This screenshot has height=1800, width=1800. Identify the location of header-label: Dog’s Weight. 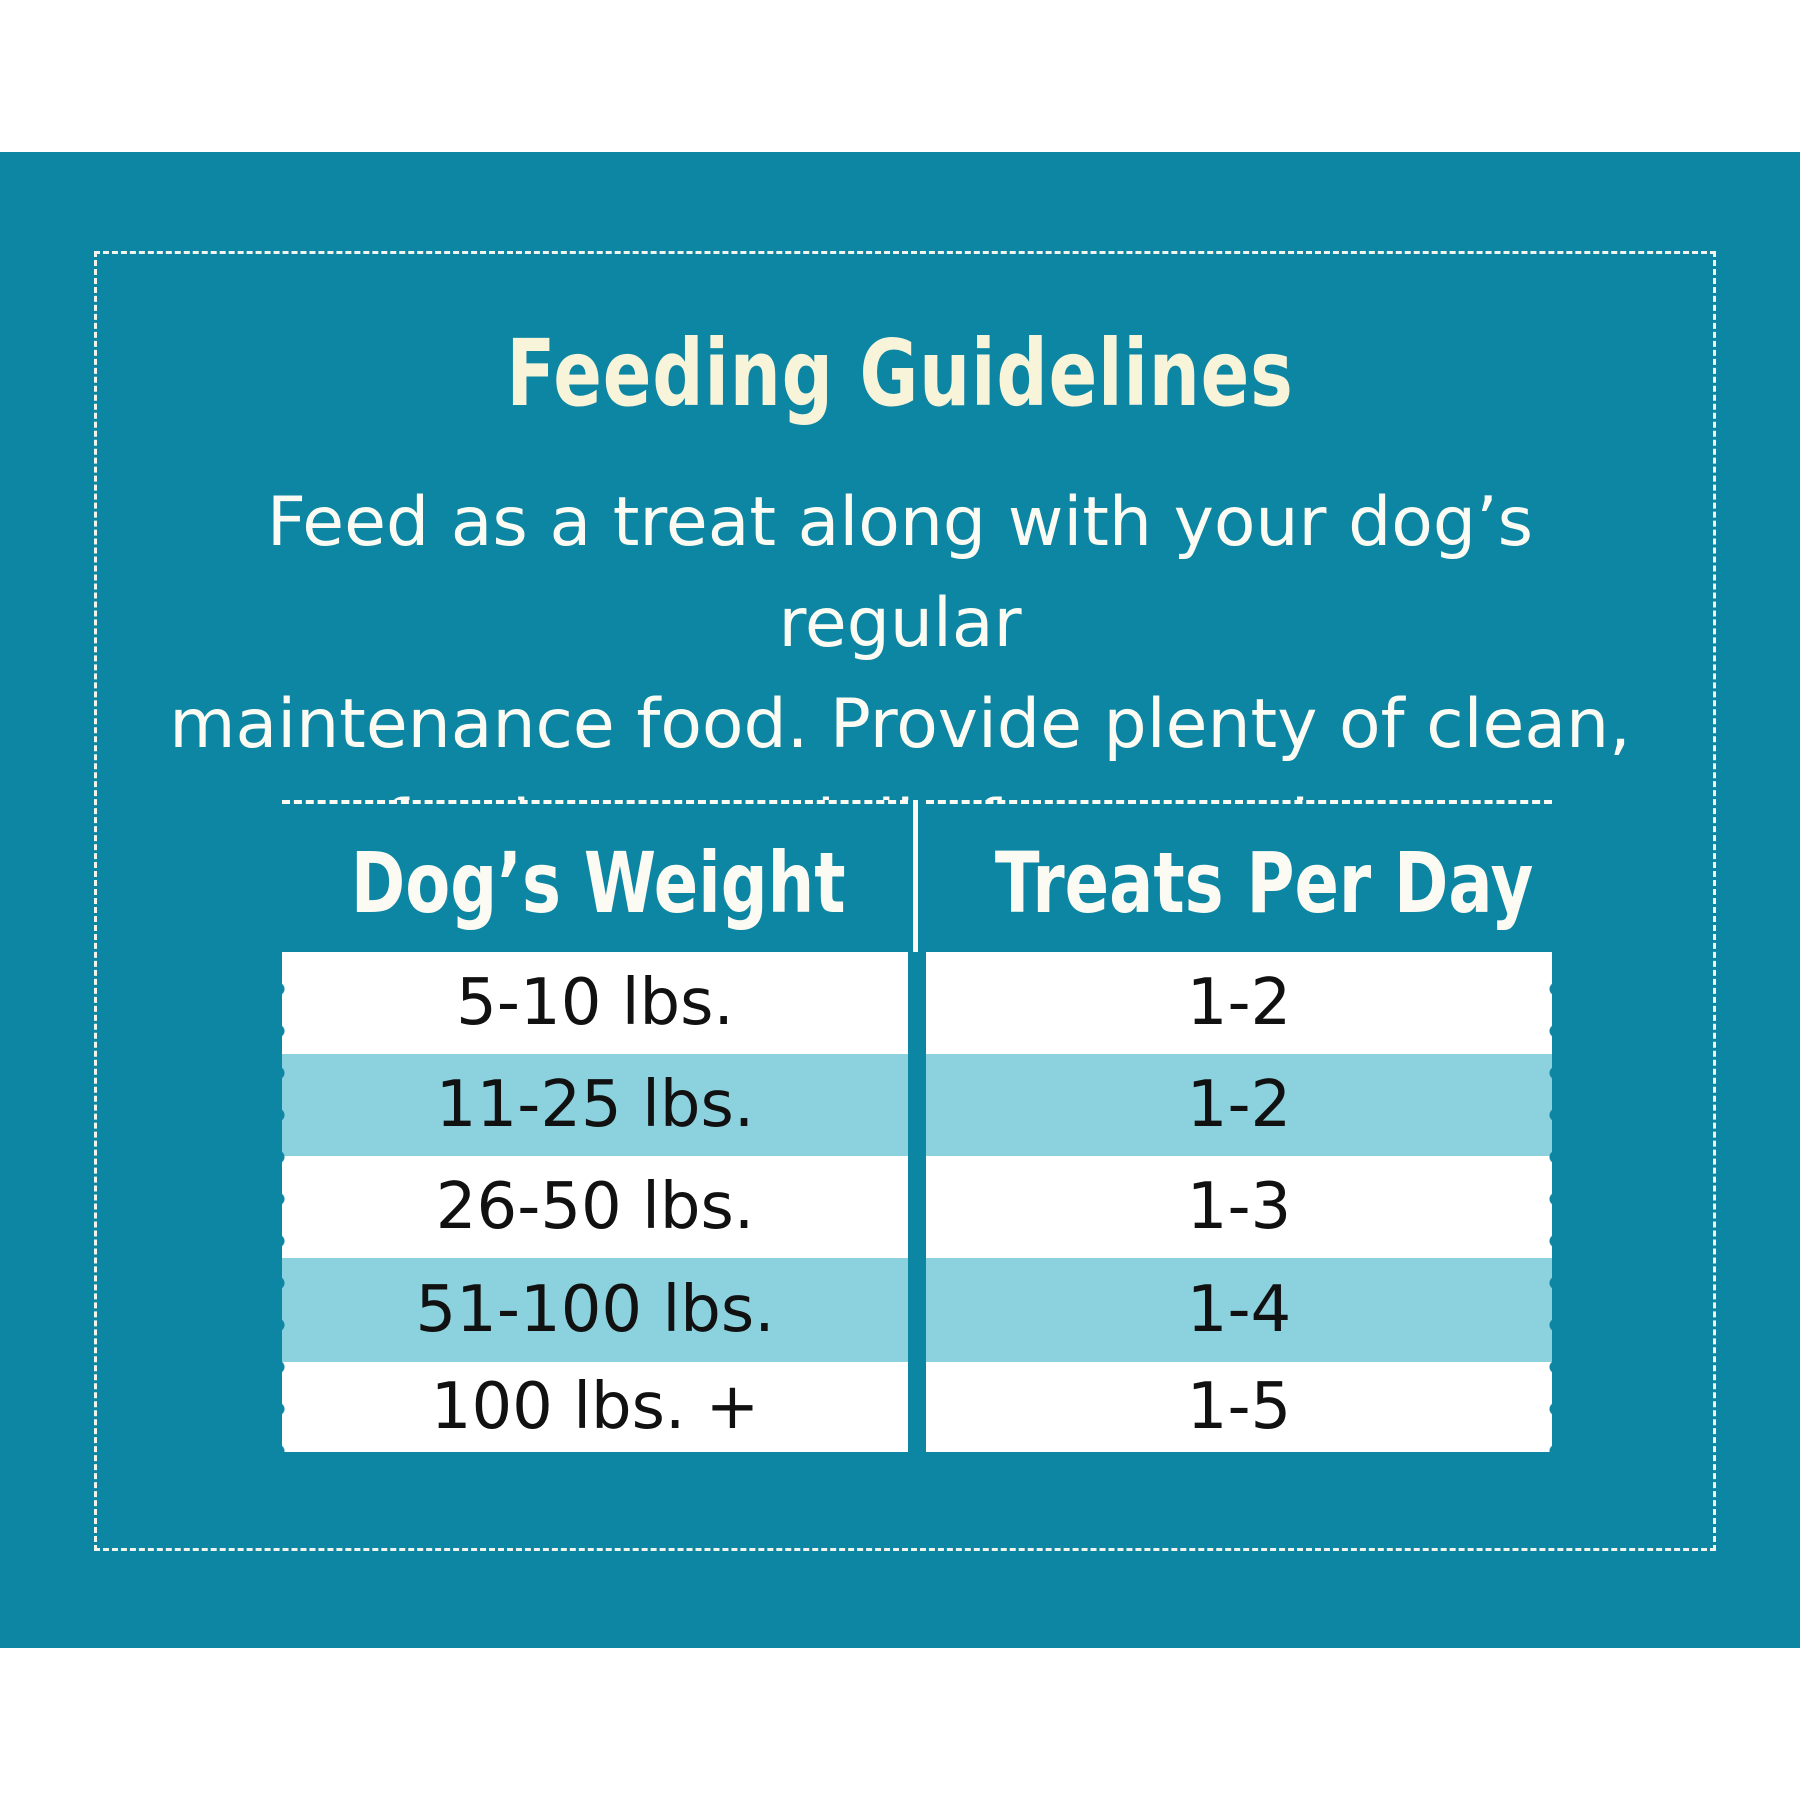
(598, 883).